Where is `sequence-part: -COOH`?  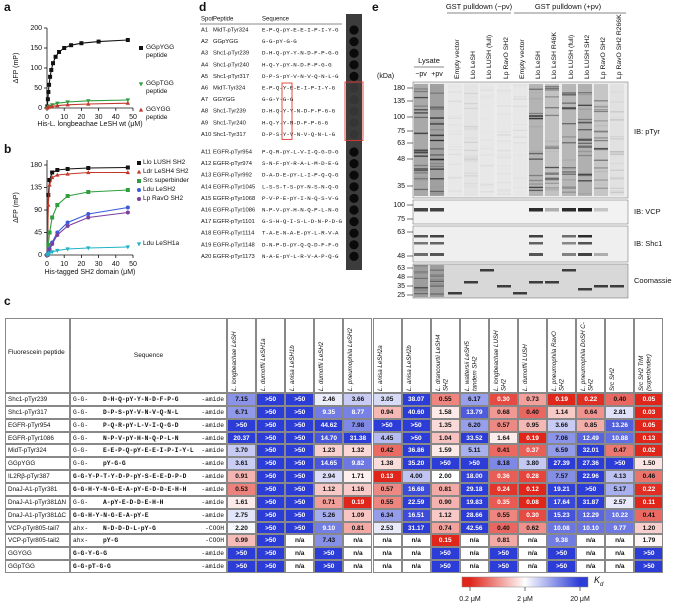
sequence-part: -COOH is located at coordinates (214, 541).